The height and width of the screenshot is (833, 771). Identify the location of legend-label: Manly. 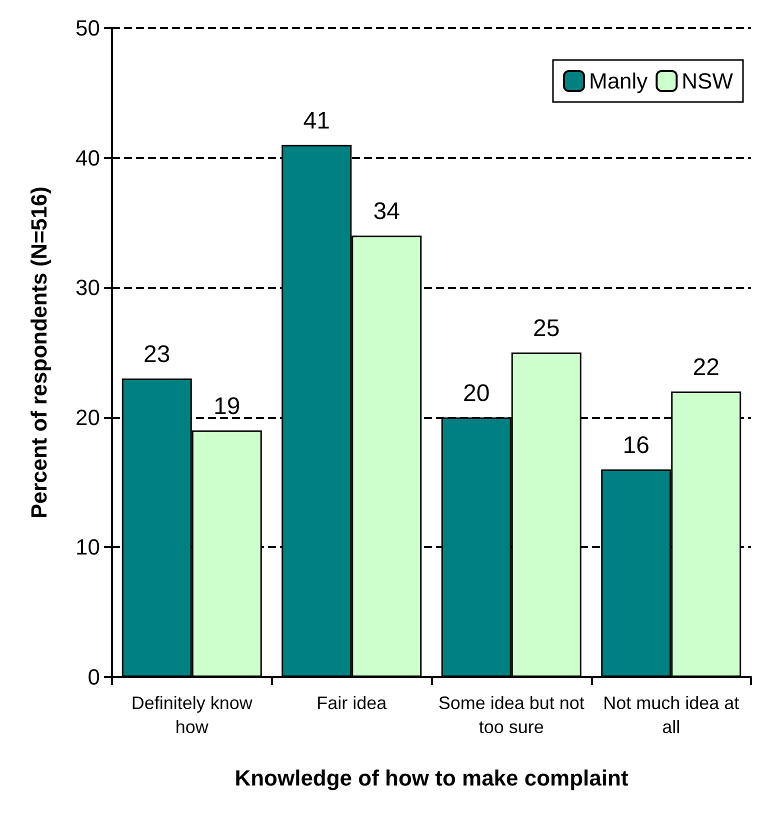
(618, 81).